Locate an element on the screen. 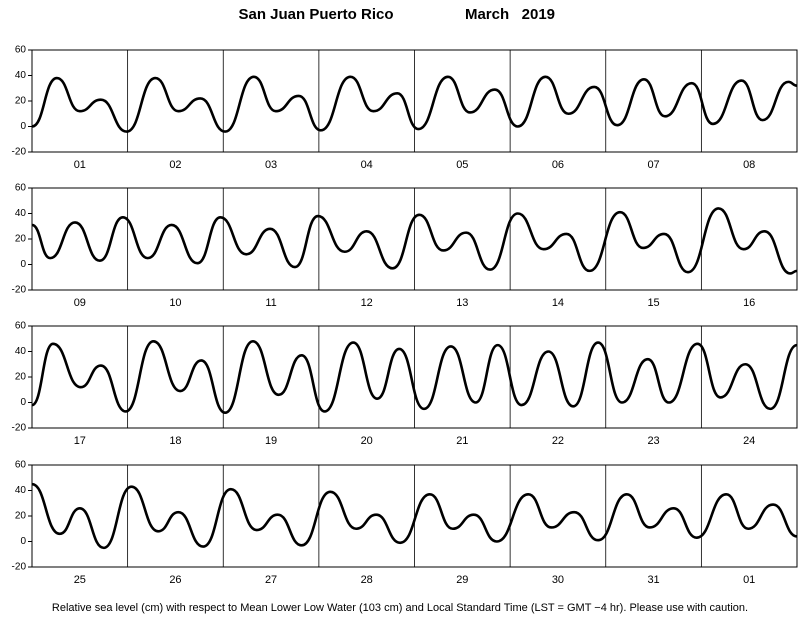 Image resolution: width=800 pixels, height=623 pixels. x-tick-label: 31 is located at coordinates (653, 580).